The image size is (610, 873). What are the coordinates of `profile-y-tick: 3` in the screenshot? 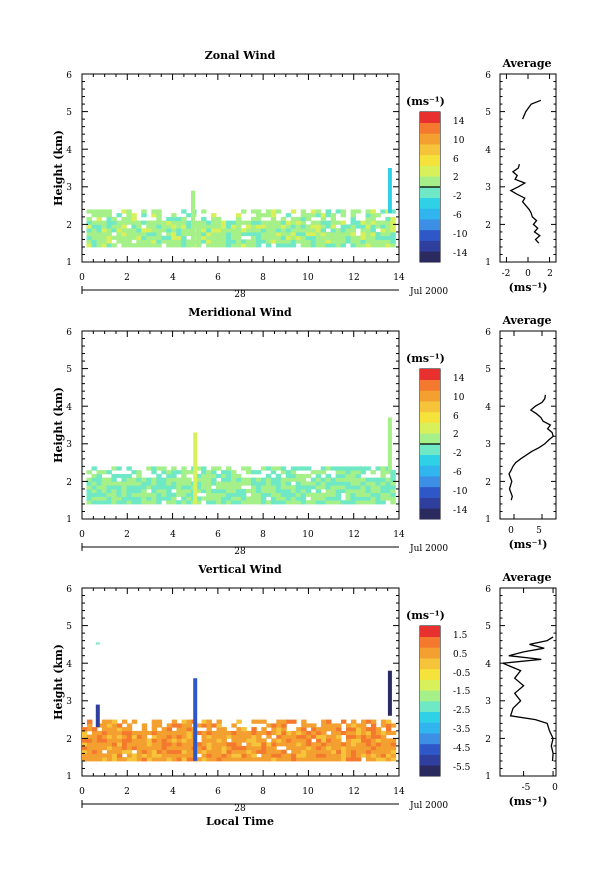 It's located at (488, 445).